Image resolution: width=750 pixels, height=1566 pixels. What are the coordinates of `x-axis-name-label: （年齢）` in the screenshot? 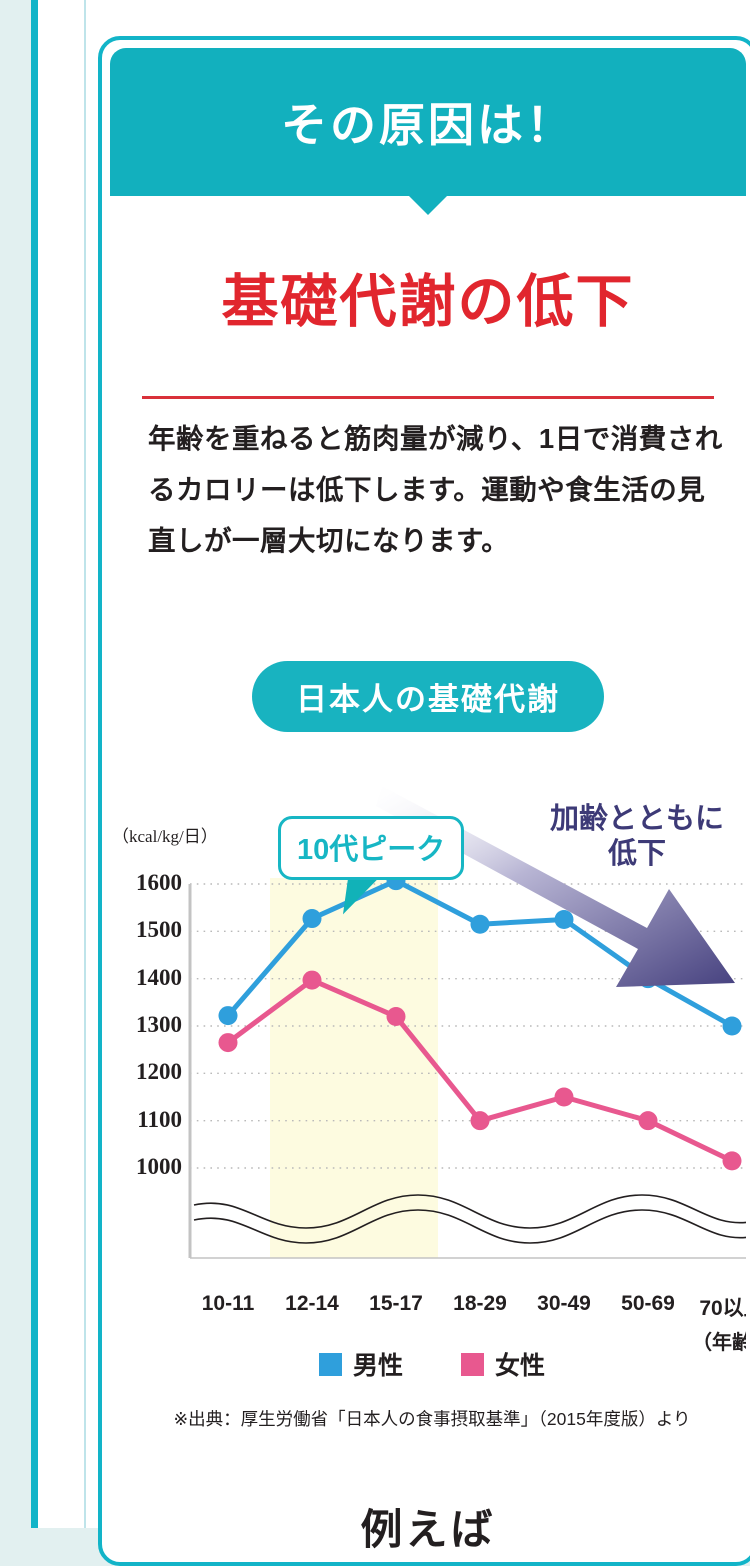 It's located at (719, 1343).